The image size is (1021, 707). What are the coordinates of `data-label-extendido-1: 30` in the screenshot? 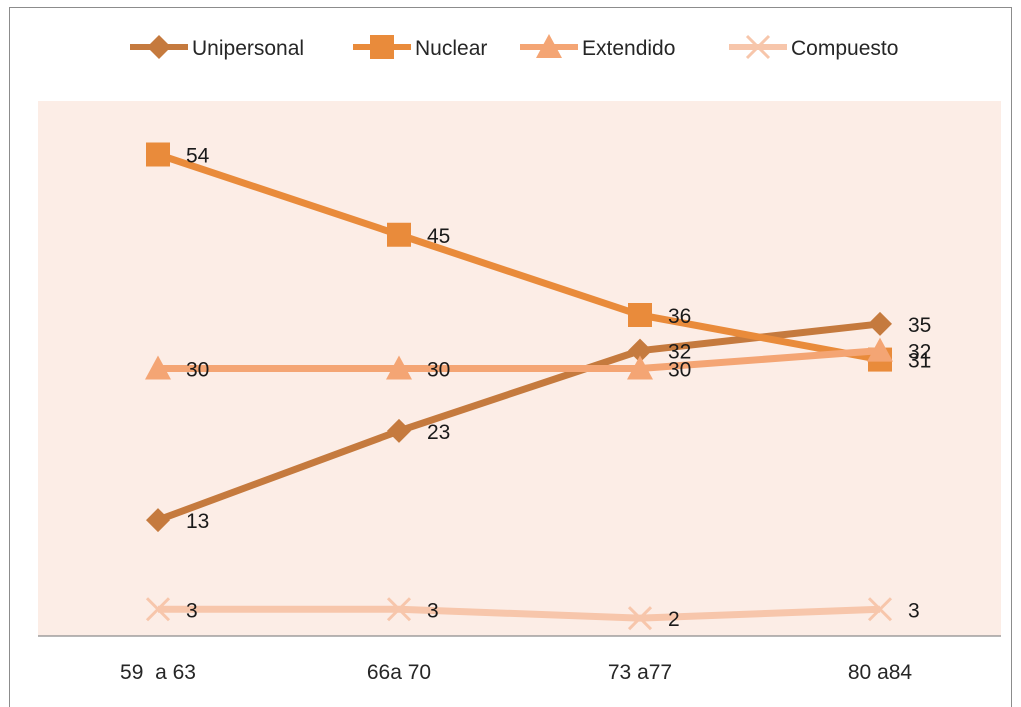 It's located at (197, 370).